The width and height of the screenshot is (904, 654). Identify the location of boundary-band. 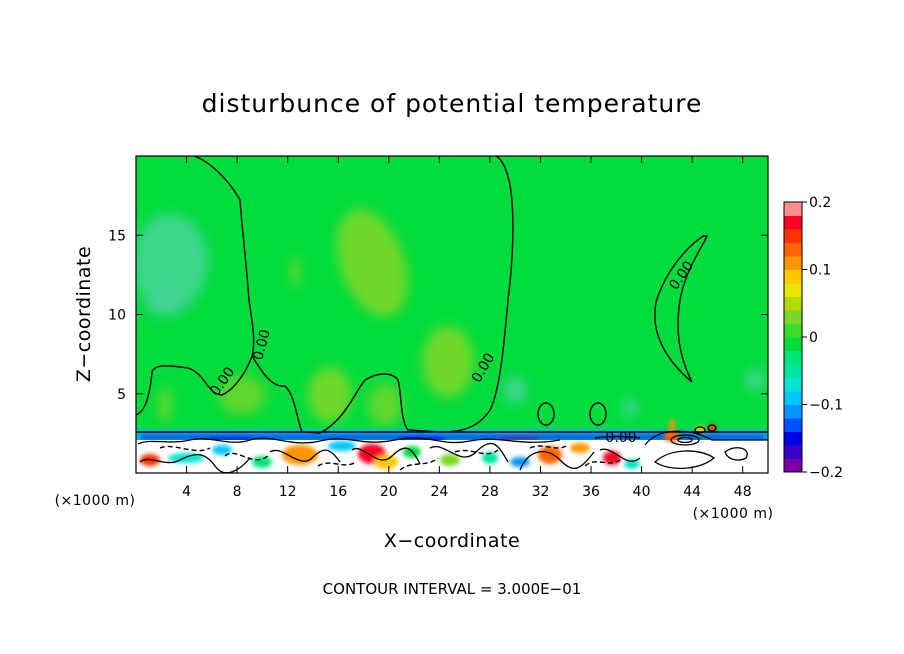
(452, 437).